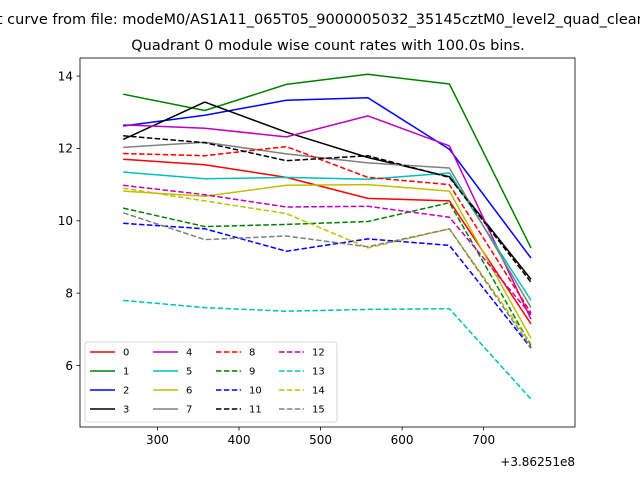  Describe the element at coordinates (126, 391) in the screenshot. I see `legend-label-2: 2` at that location.